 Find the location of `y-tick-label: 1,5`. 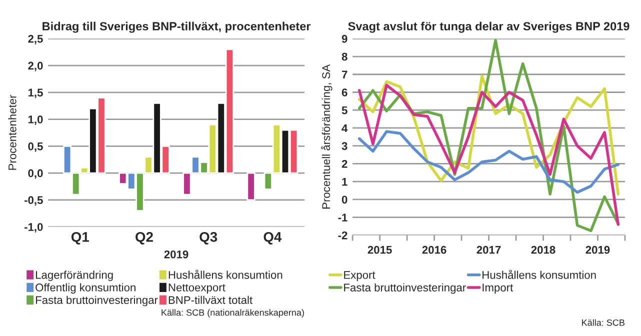

y-tick-label: 1,5 is located at coordinates (35, 93).